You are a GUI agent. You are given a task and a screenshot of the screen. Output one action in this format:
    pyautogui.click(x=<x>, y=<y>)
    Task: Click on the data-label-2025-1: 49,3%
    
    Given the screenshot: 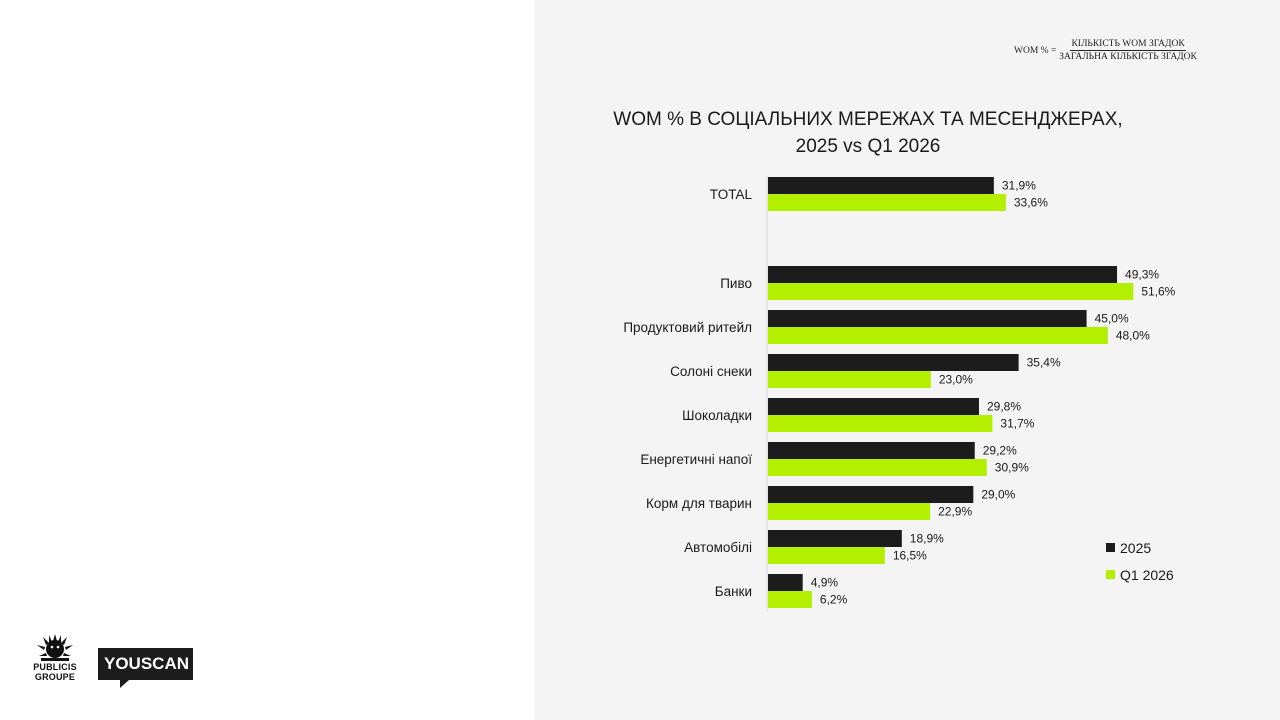 What is the action you would take?
    pyautogui.click(x=1142, y=275)
    